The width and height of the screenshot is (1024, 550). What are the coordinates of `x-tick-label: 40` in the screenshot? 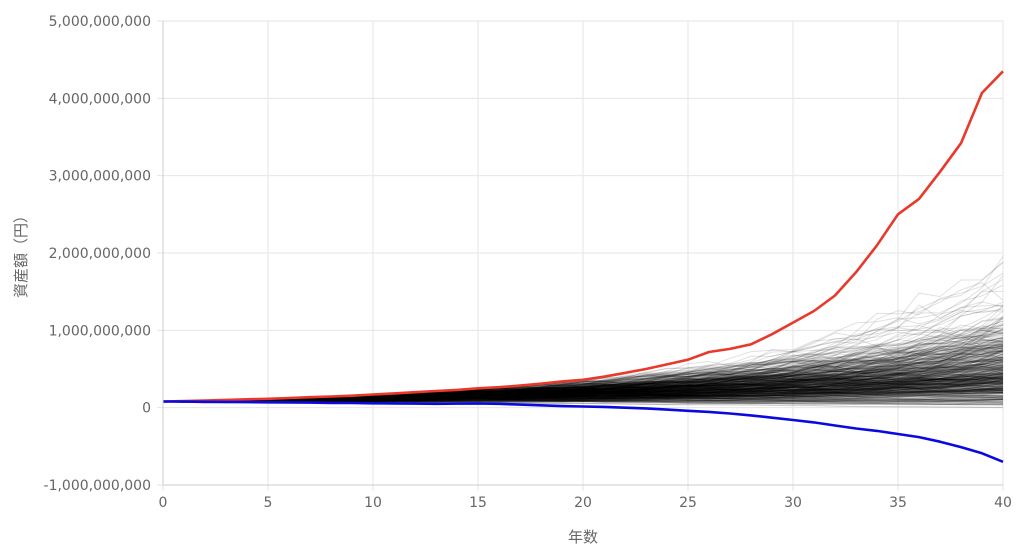 It's located at (1003, 503).